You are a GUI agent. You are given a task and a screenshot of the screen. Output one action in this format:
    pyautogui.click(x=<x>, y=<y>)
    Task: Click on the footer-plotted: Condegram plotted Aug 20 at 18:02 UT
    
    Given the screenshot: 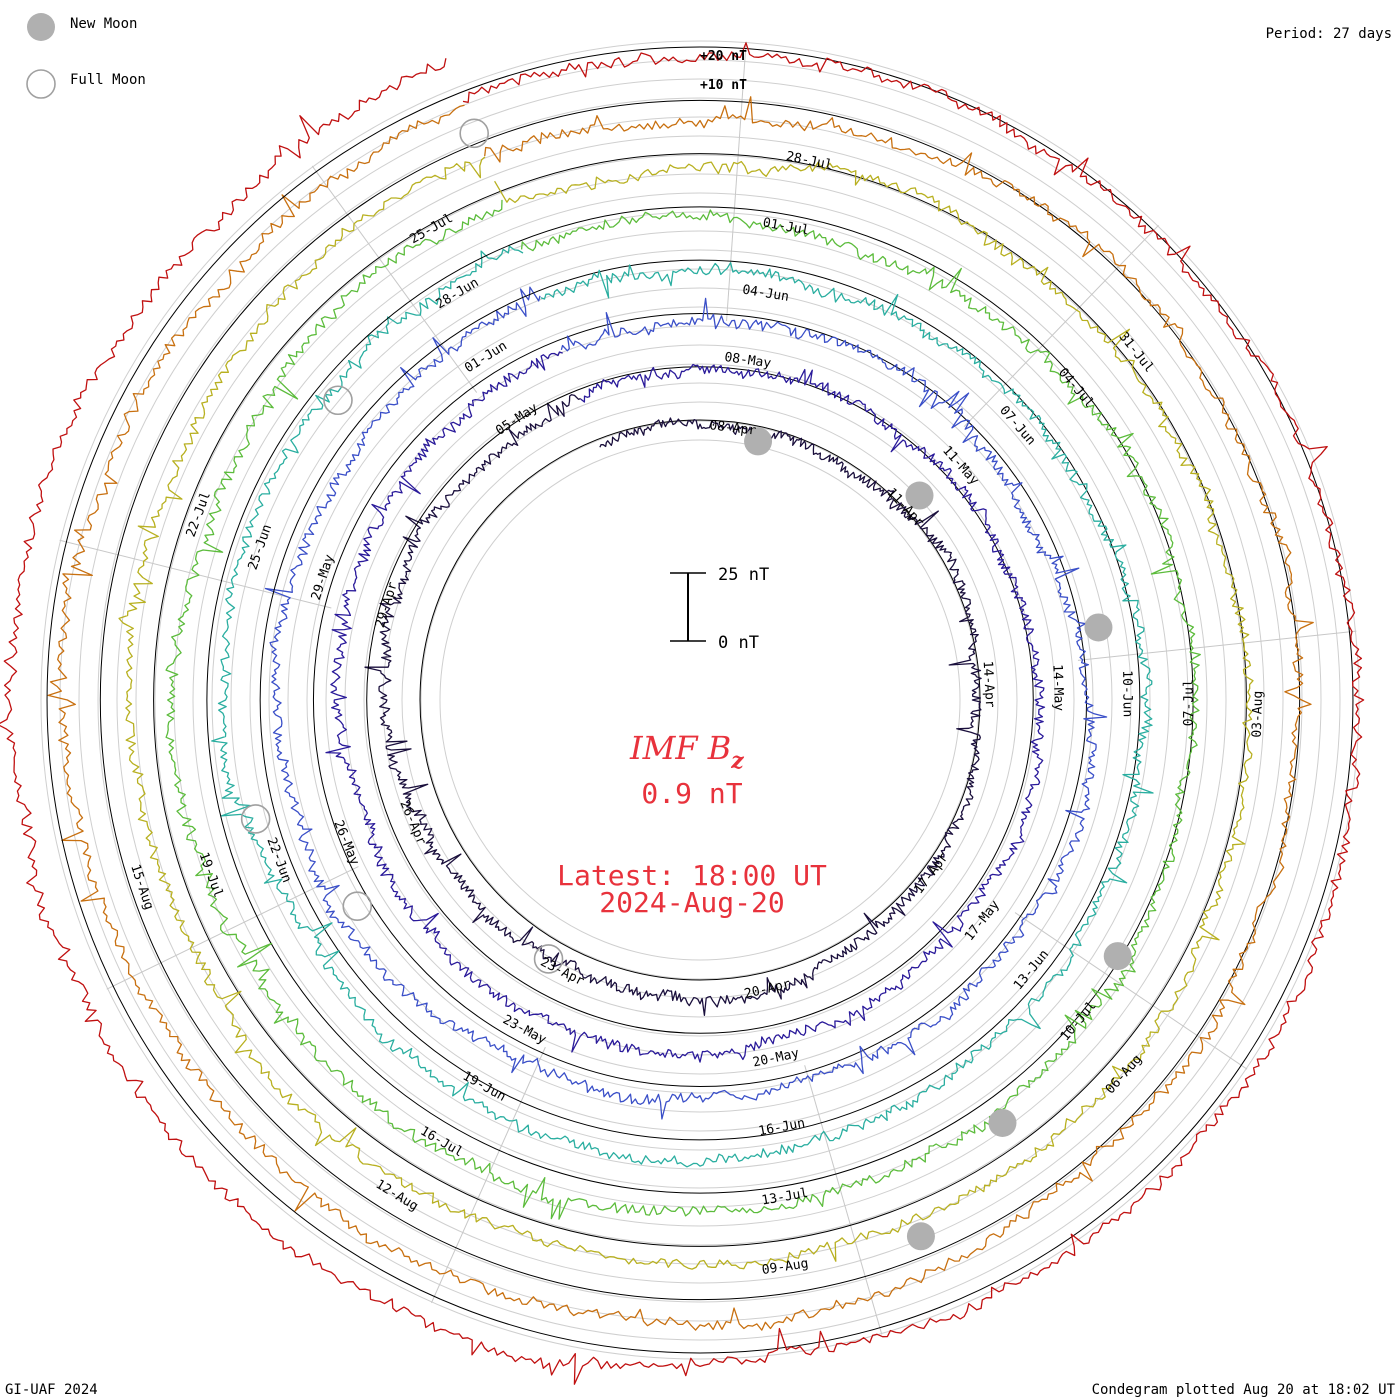 What is the action you would take?
    pyautogui.click(x=1244, y=1390)
    